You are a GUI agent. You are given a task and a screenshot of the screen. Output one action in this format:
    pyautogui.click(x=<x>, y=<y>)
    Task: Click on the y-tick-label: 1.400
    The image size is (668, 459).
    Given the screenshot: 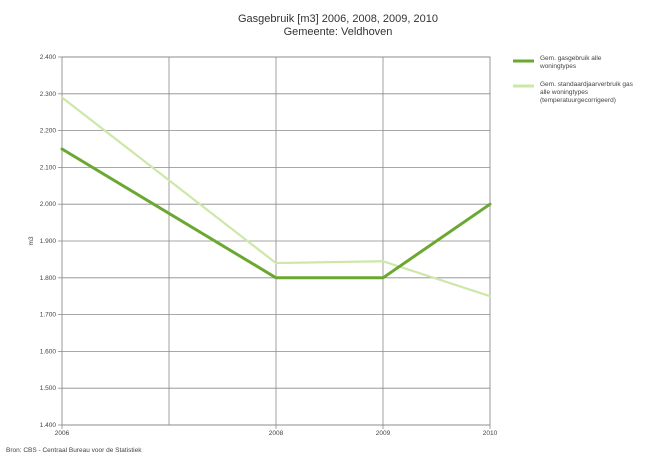 What is the action you would take?
    pyautogui.click(x=48, y=425)
    